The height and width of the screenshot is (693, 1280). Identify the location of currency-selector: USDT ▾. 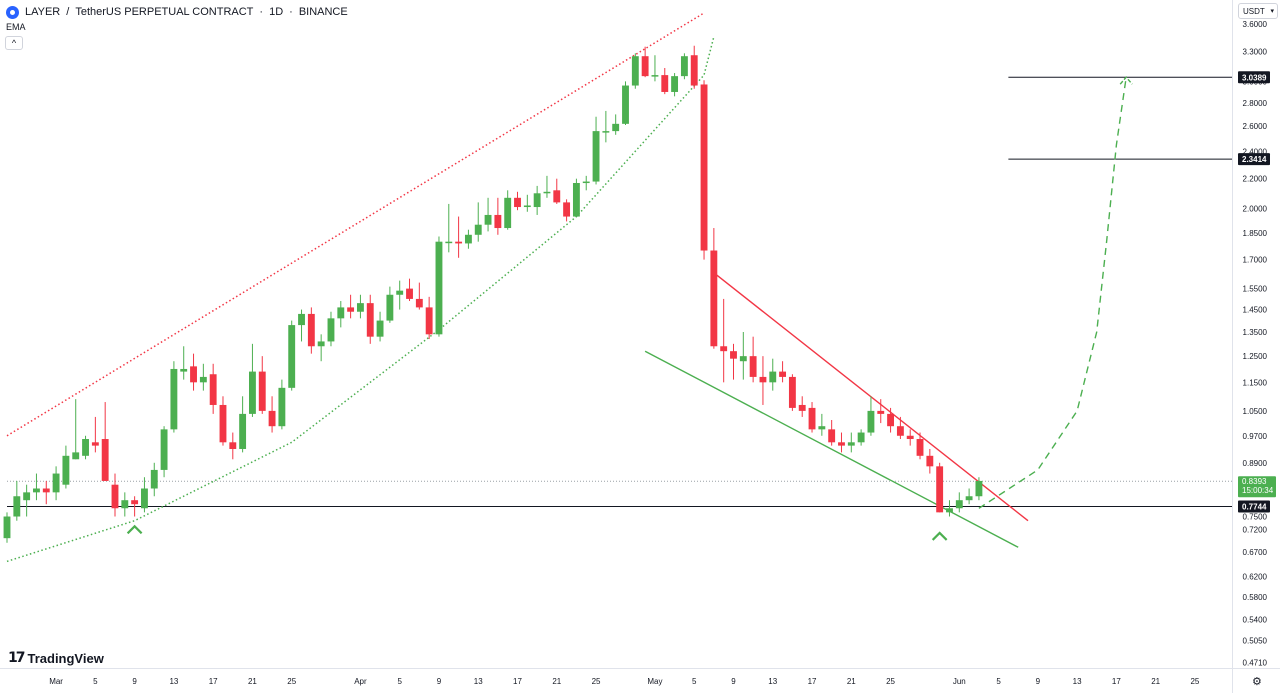
(1258, 11).